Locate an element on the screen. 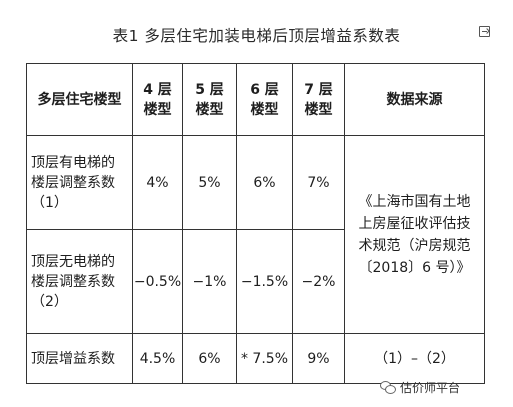  table-cell: −2% is located at coordinates (318, 281).